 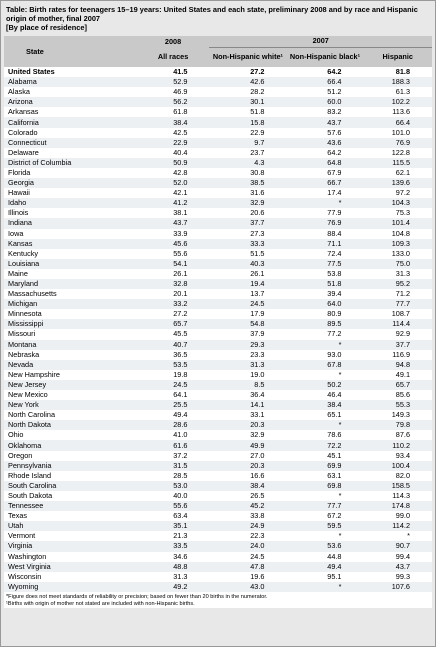 I want to click on state-name: Wisconsin, so click(x=25, y=576).